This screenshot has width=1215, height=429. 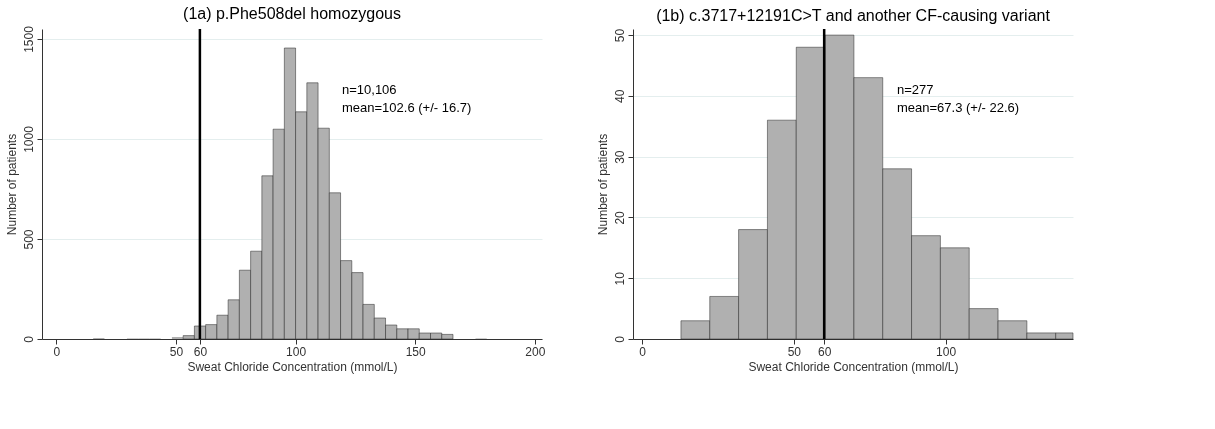 I want to click on annotation: n=277, so click(x=915, y=89).